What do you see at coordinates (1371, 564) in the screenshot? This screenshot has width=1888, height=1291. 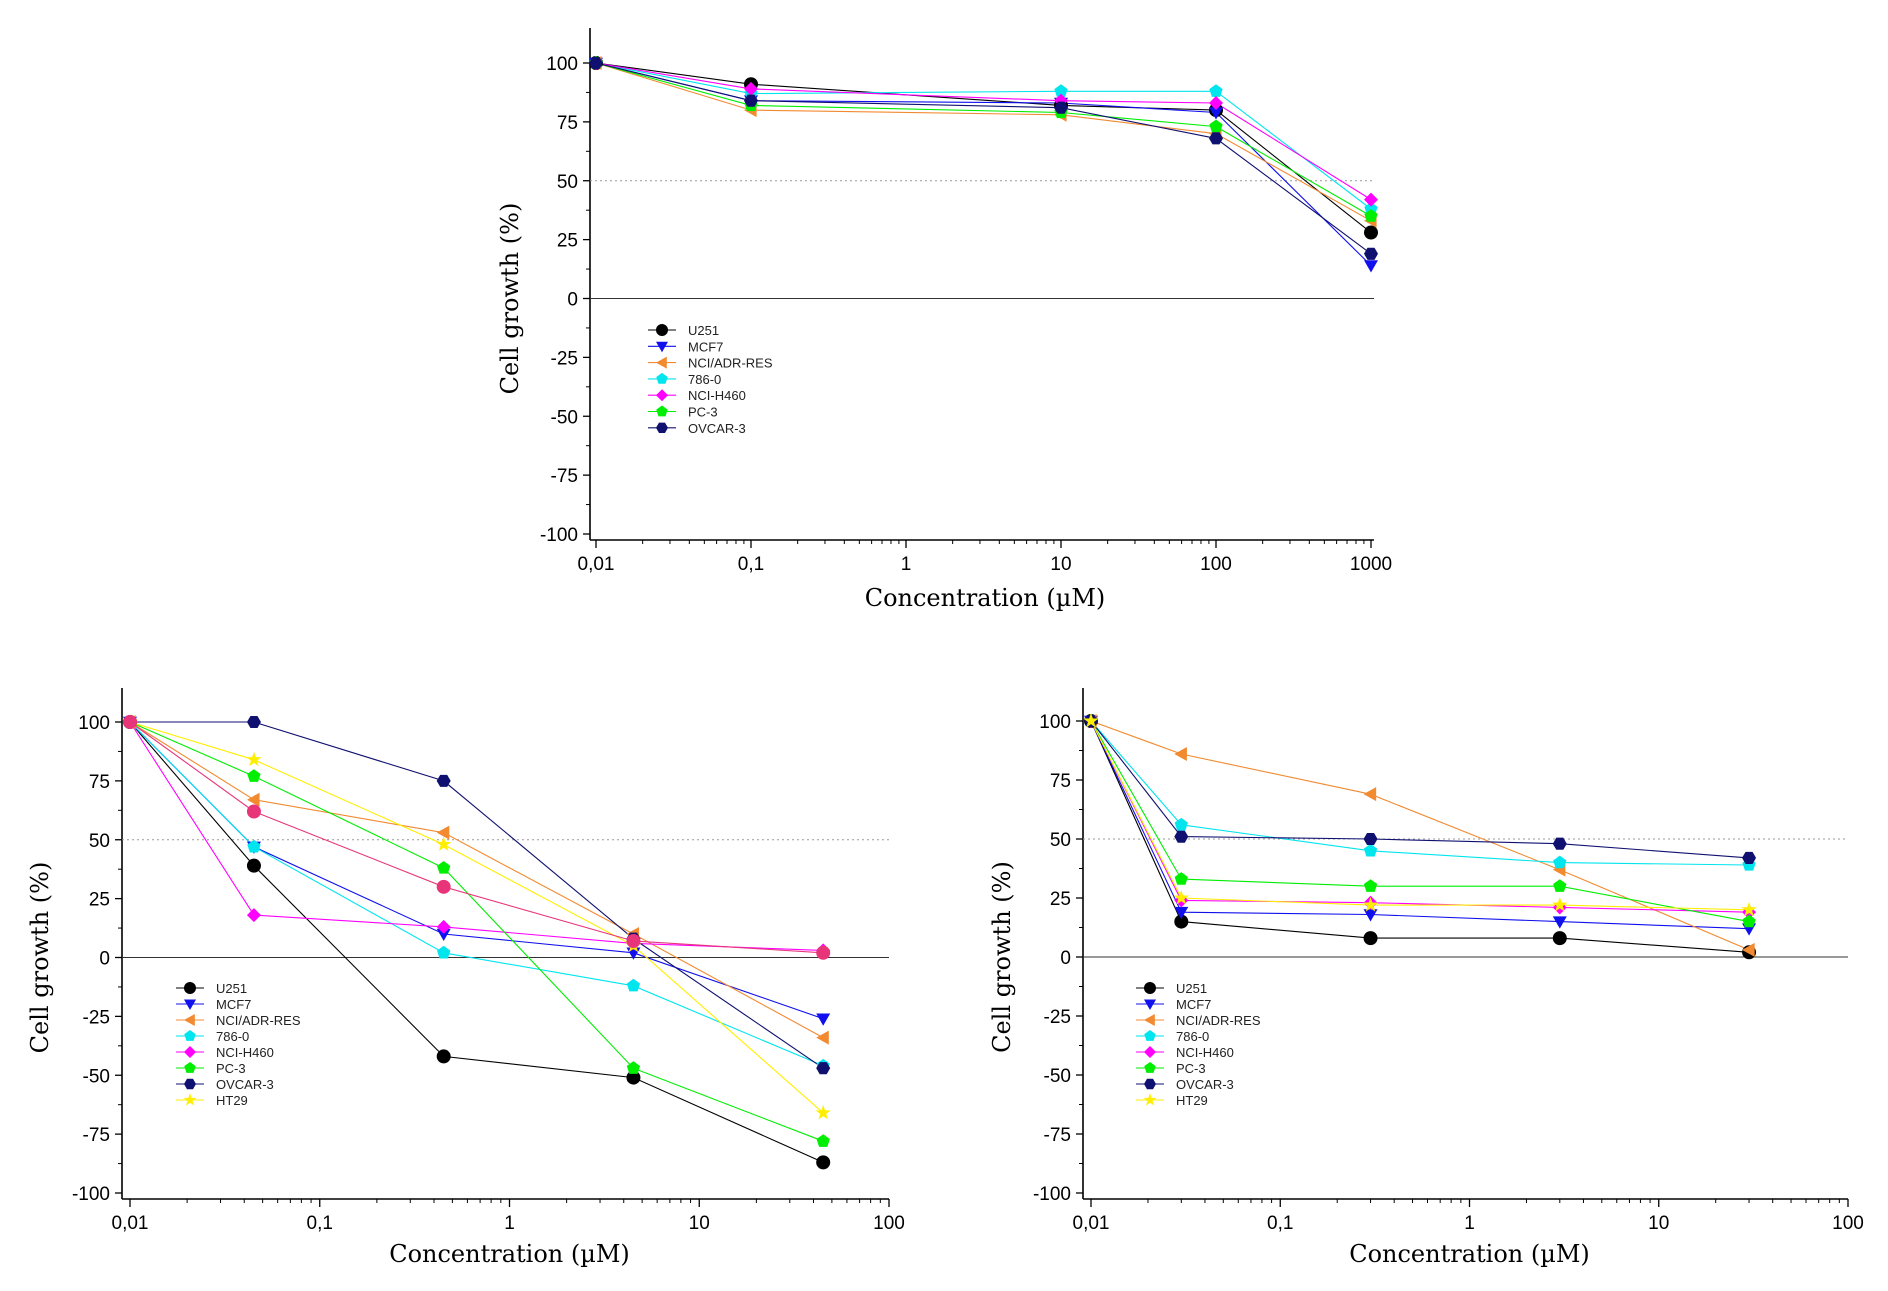 I see `x-tick-label: 1000` at bounding box center [1371, 564].